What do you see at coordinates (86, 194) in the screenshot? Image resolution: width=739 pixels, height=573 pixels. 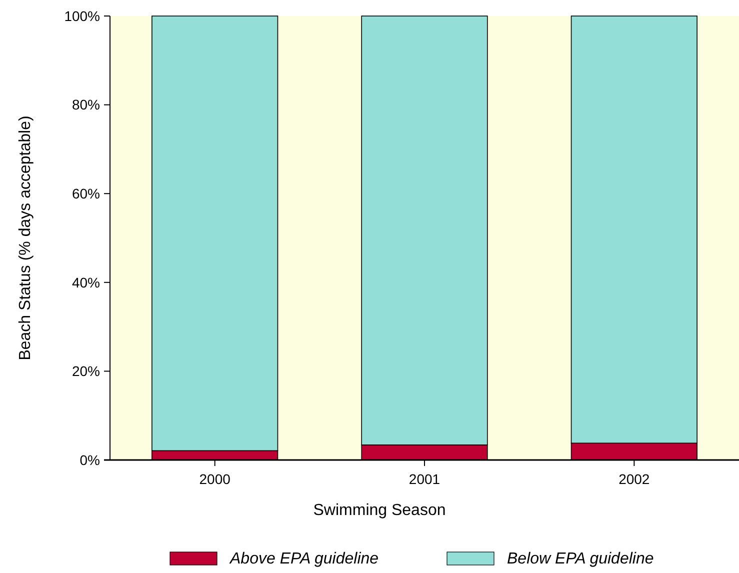 I see `y-tick-label: 60%` at bounding box center [86, 194].